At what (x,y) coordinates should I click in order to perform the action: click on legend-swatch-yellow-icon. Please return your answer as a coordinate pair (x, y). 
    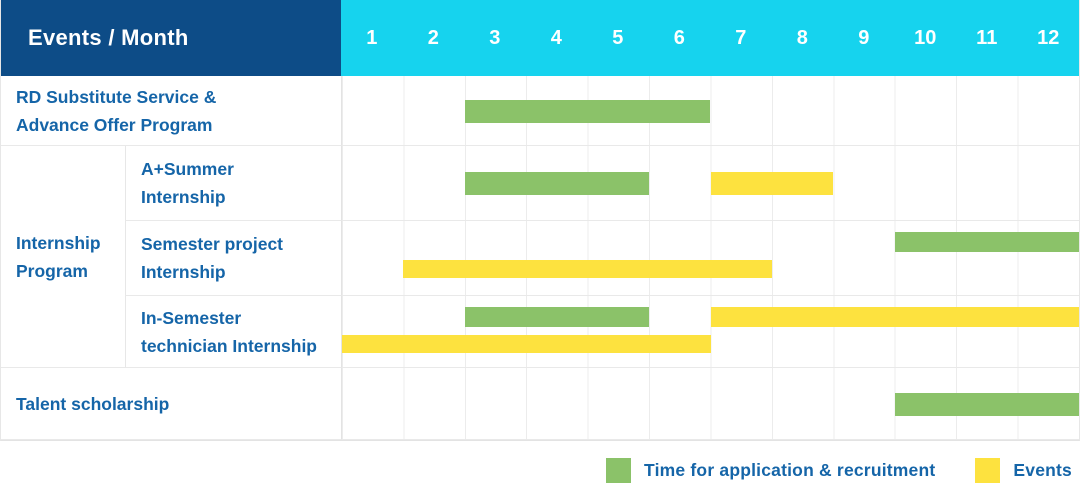
    Looking at the image, I should click on (988, 470).